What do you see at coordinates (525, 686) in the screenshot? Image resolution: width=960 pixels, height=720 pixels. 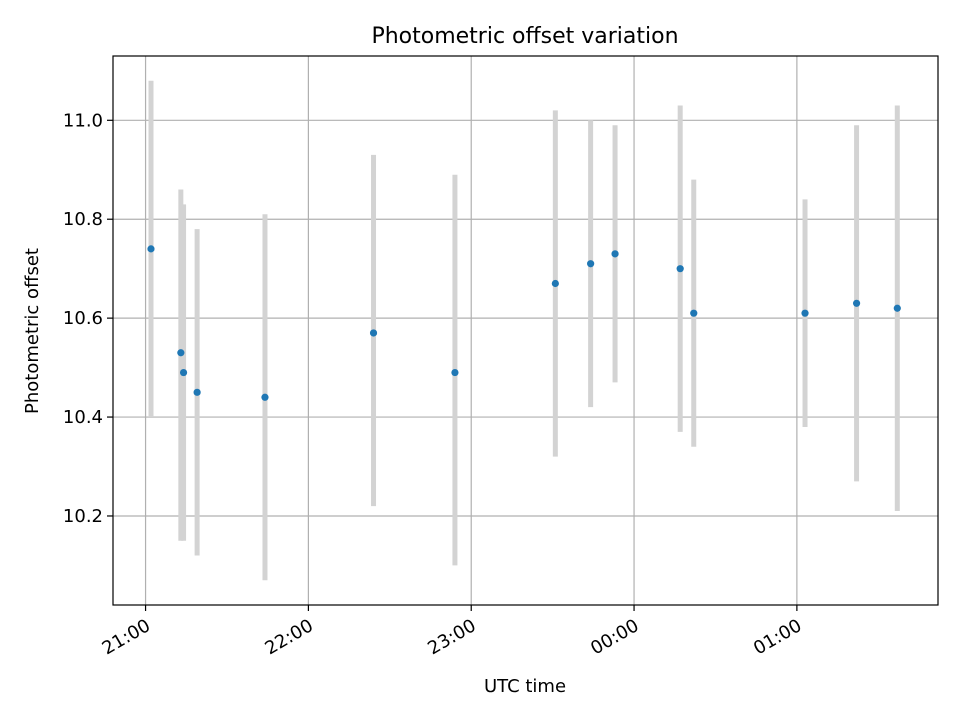 I see `x-axis-label: UTC time` at bounding box center [525, 686].